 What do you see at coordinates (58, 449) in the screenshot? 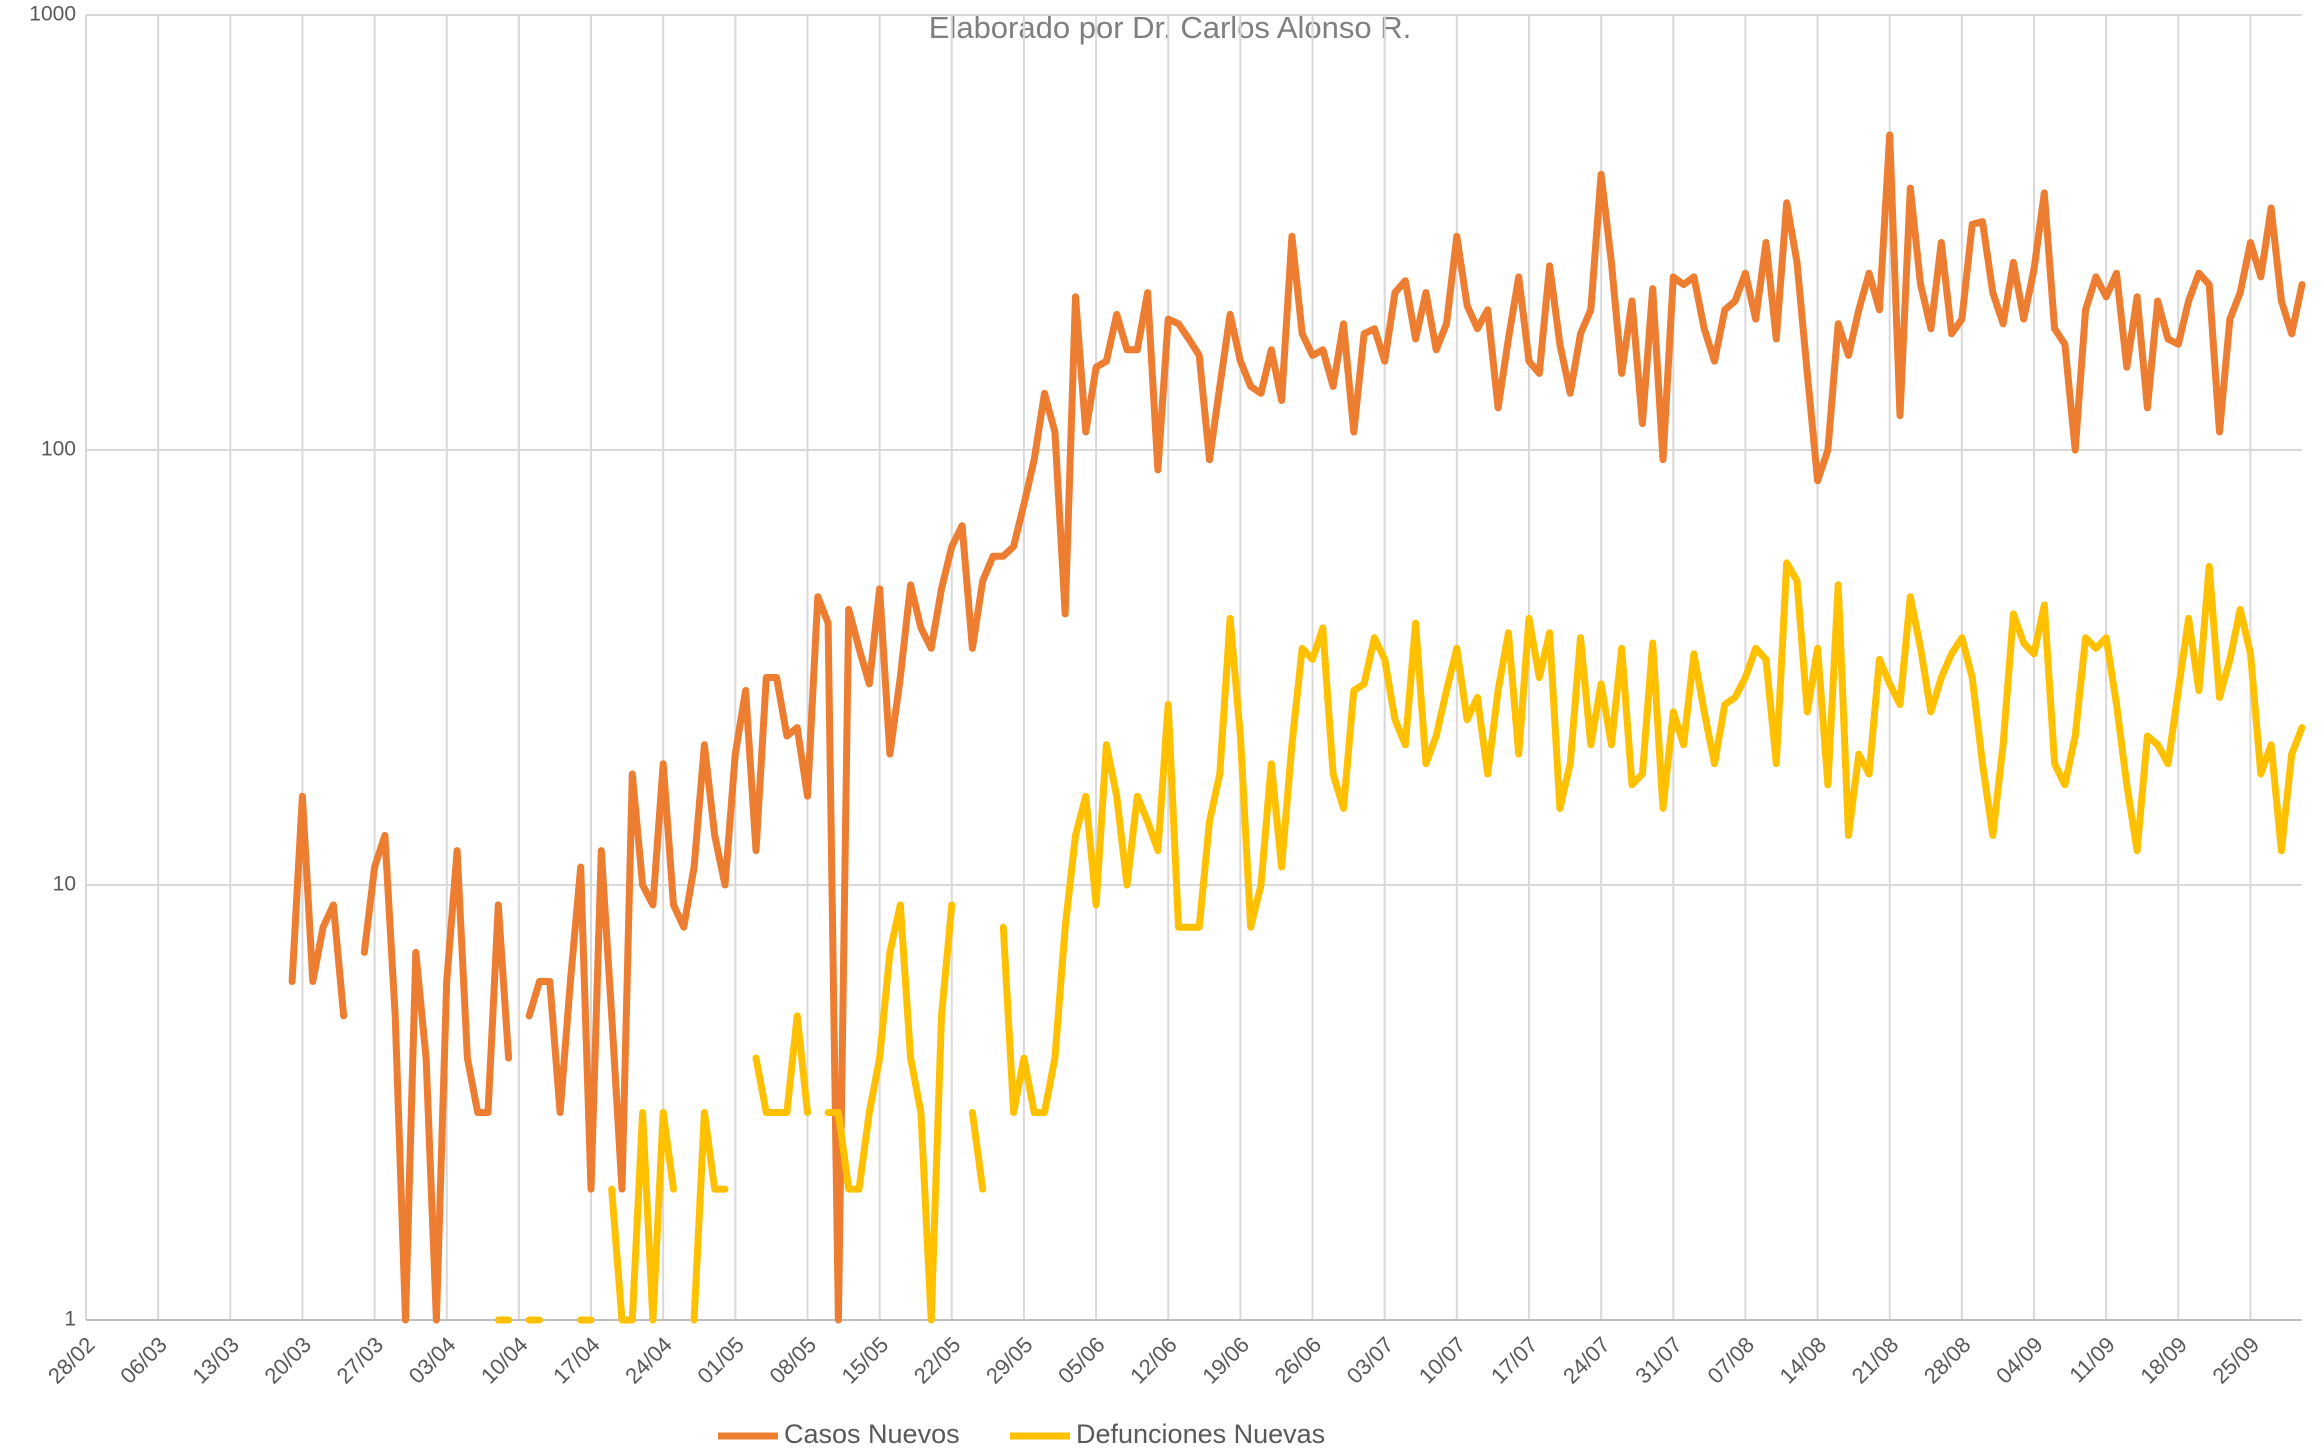
I see `y-tick-label: 100` at bounding box center [58, 449].